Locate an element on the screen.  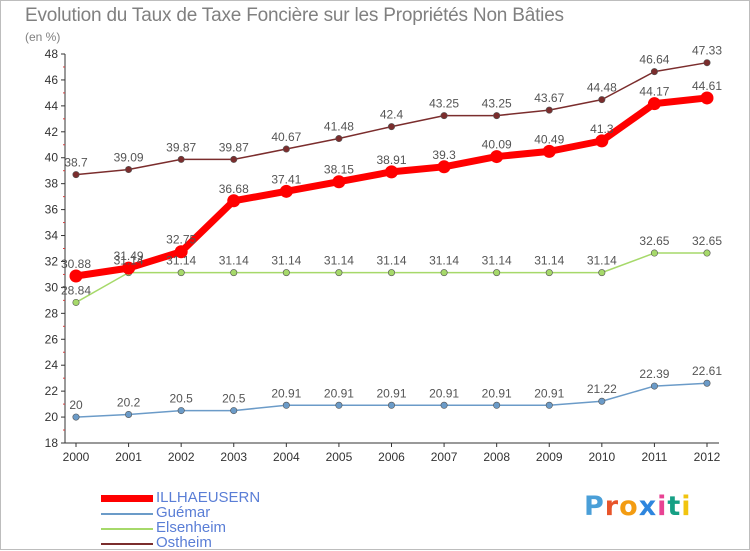
y-tick-label: 40 is located at coordinates (52, 158).